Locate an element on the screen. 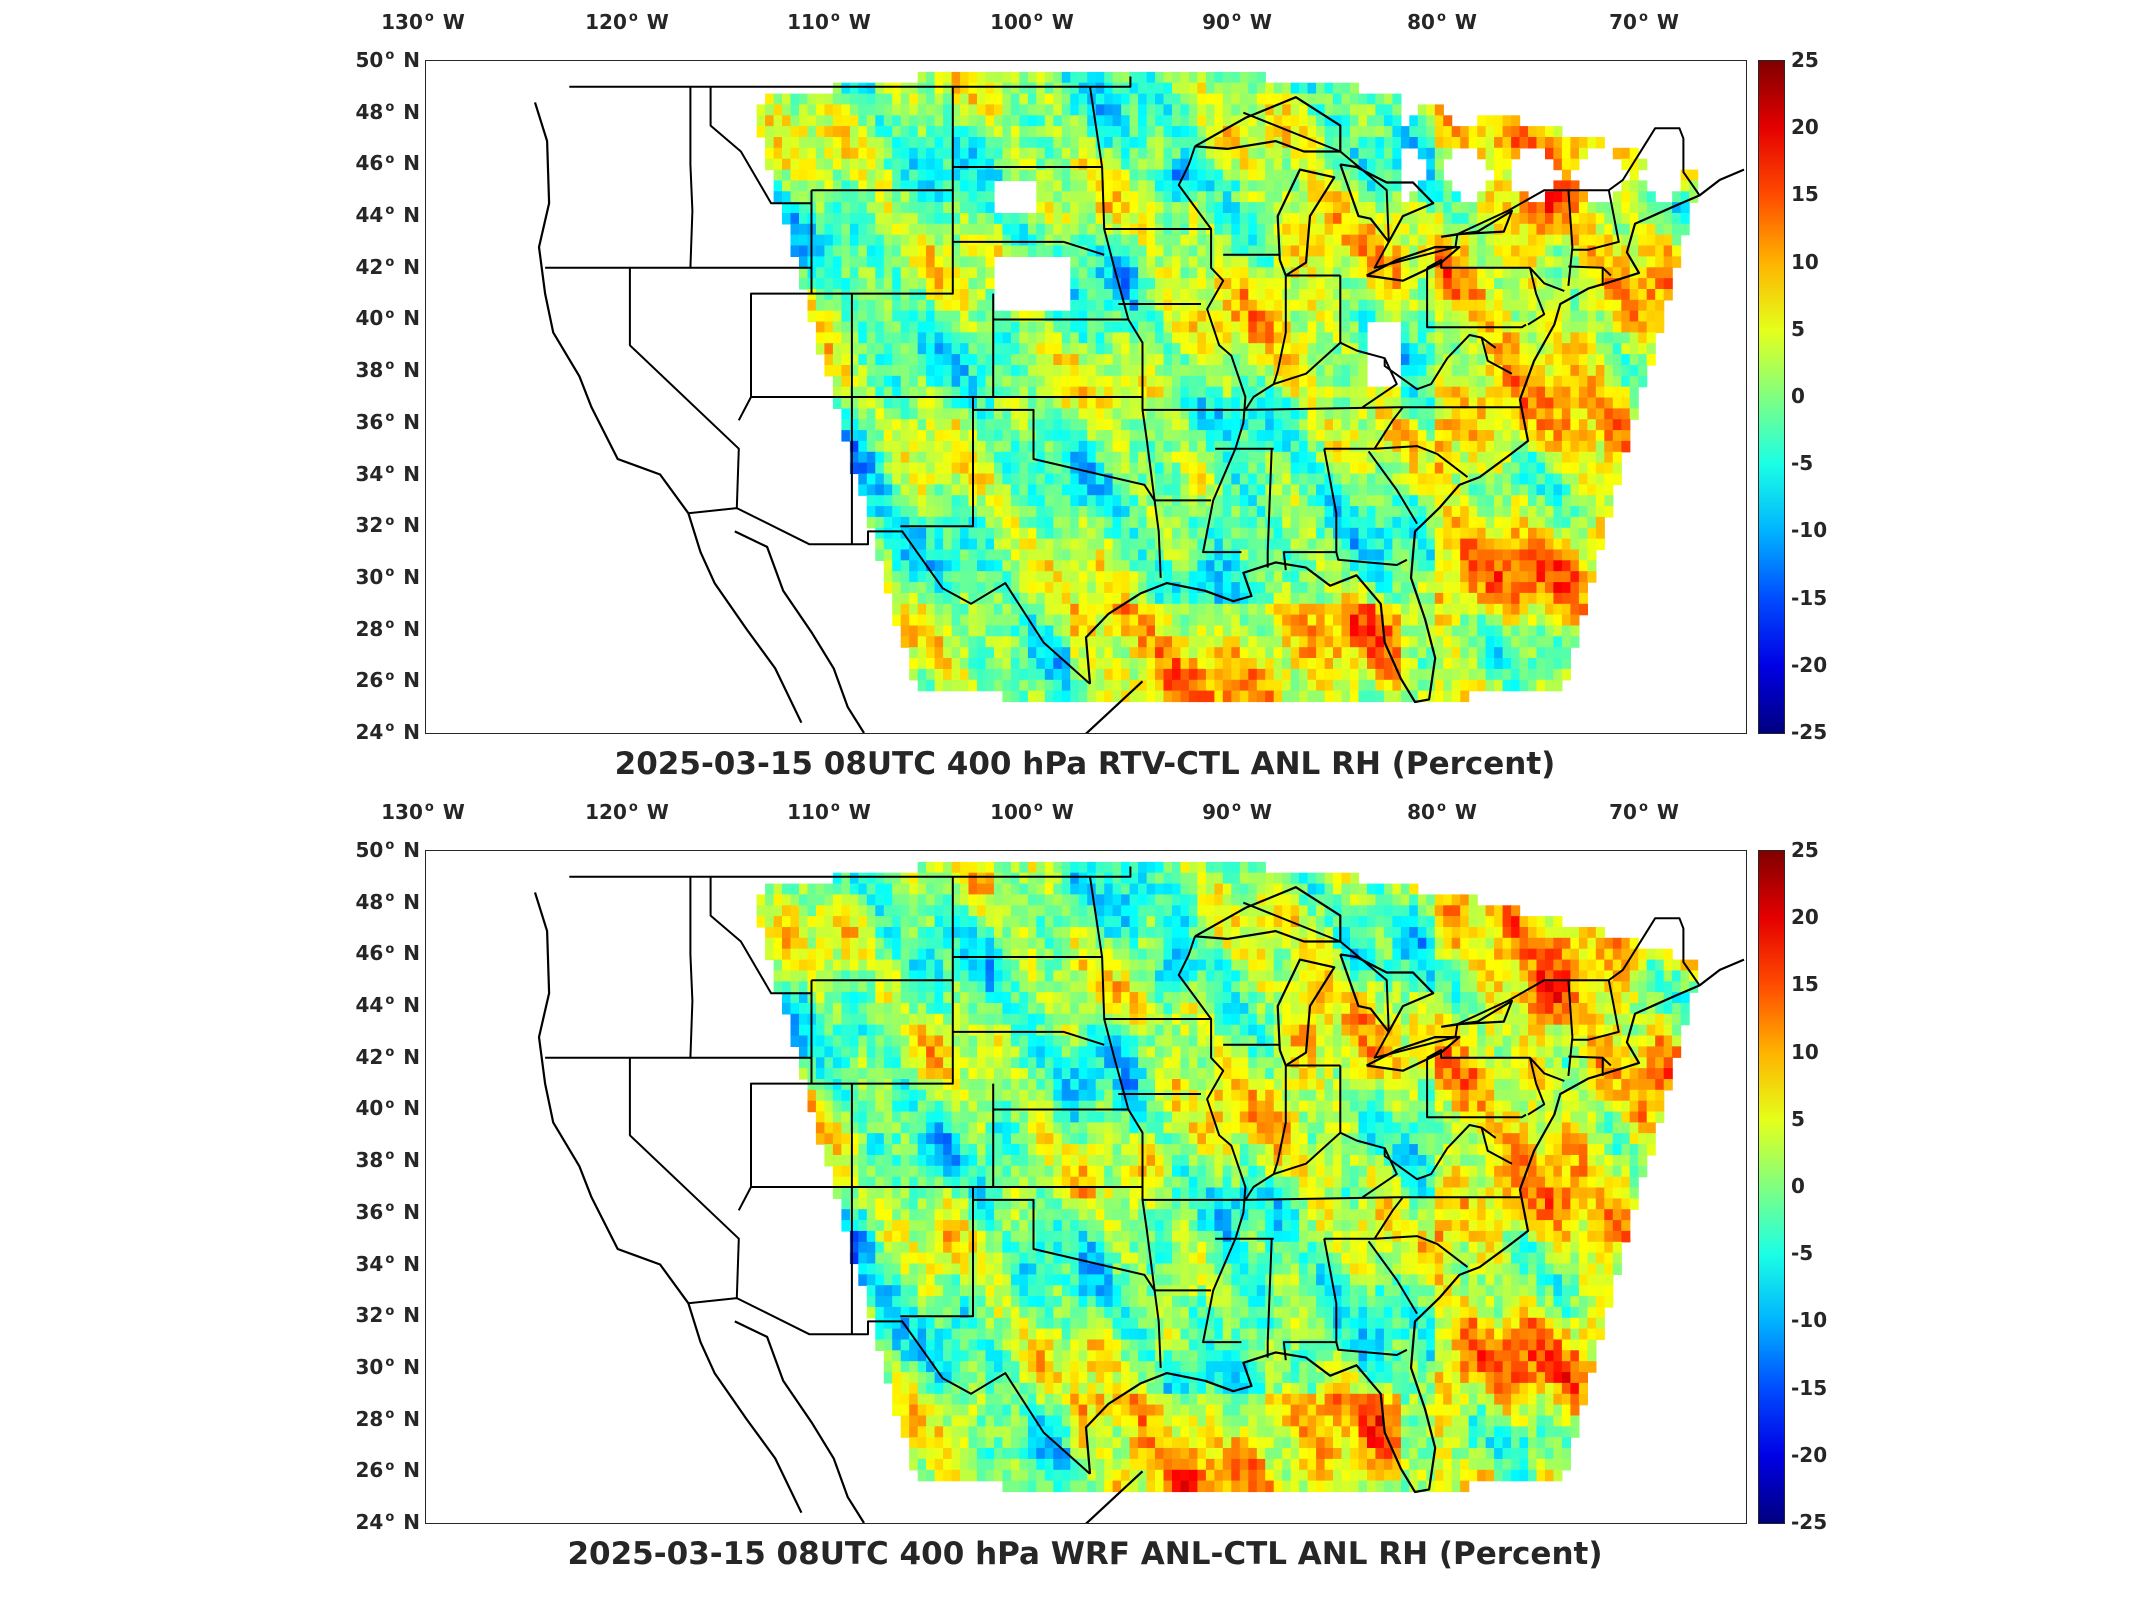  latitude-label: 40 o N is located at coordinates (387, 318).